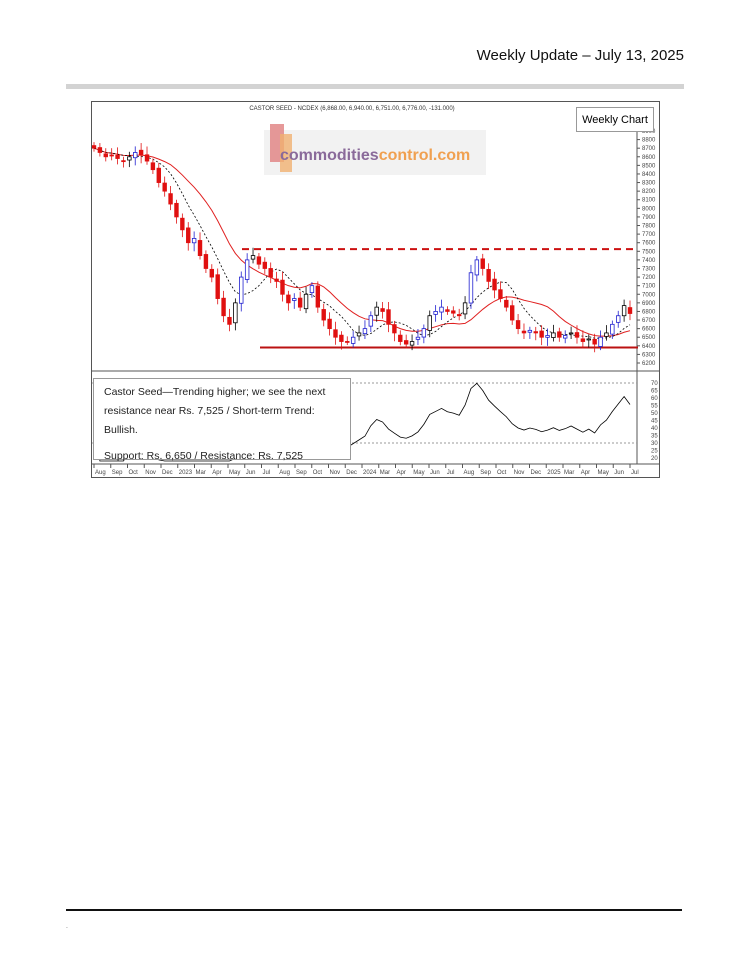 This screenshot has width=750, height=971. Describe the element at coordinates (375, 155) in the screenshot. I see `logo-text: commoditiescontrol.com` at that location.